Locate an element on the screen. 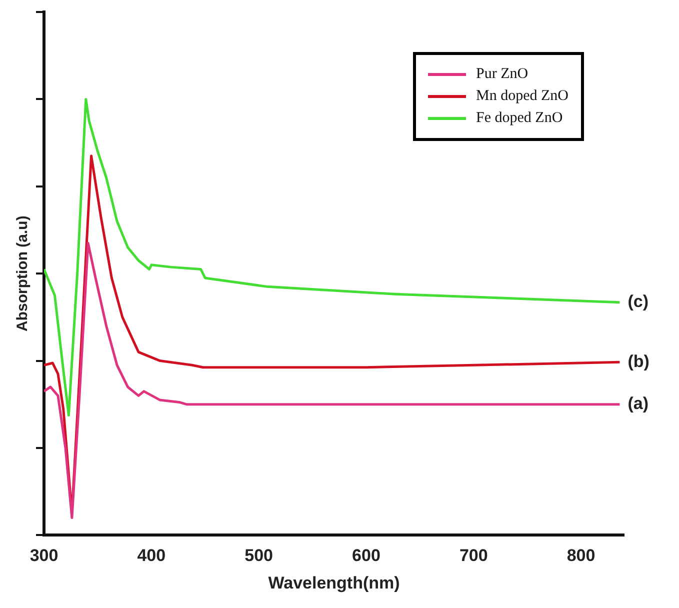 The height and width of the screenshot is (608, 679). x-tick-label: 300 is located at coordinates (44, 556).